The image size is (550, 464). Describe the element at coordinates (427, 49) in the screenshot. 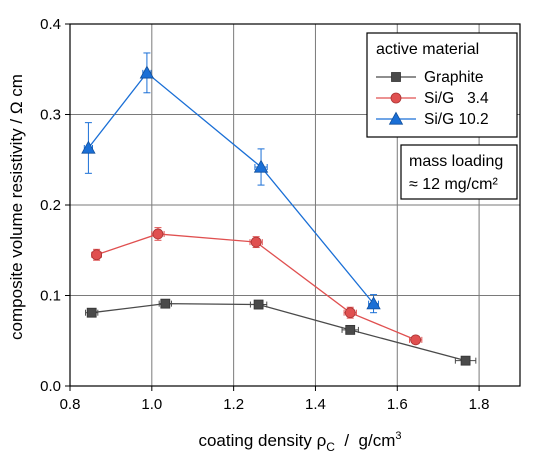

I see `legend-title: active material` at that location.